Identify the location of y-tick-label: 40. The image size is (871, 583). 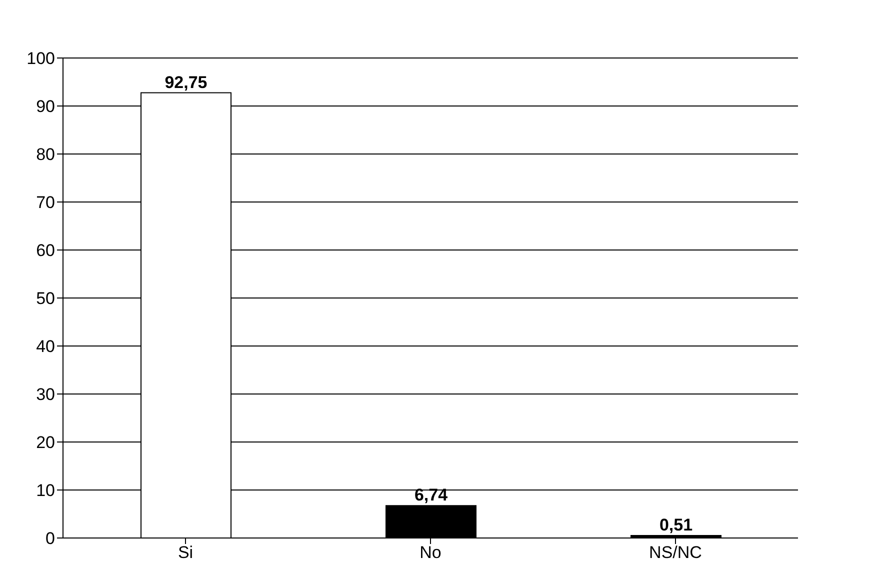
(45, 346).